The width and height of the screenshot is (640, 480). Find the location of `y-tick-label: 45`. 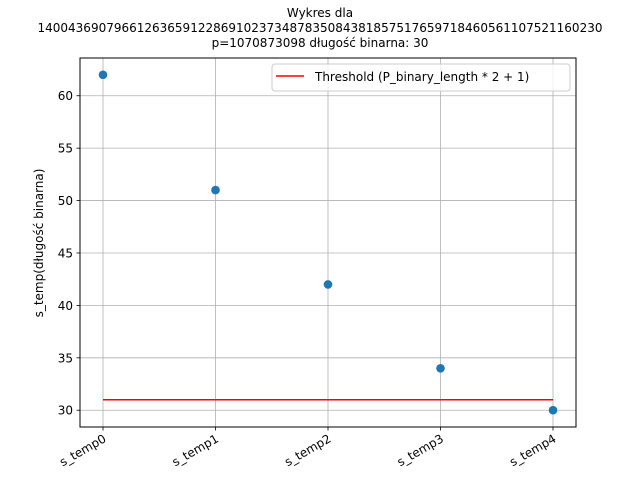

y-tick-label: 45 is located at coordinates (65, 253).